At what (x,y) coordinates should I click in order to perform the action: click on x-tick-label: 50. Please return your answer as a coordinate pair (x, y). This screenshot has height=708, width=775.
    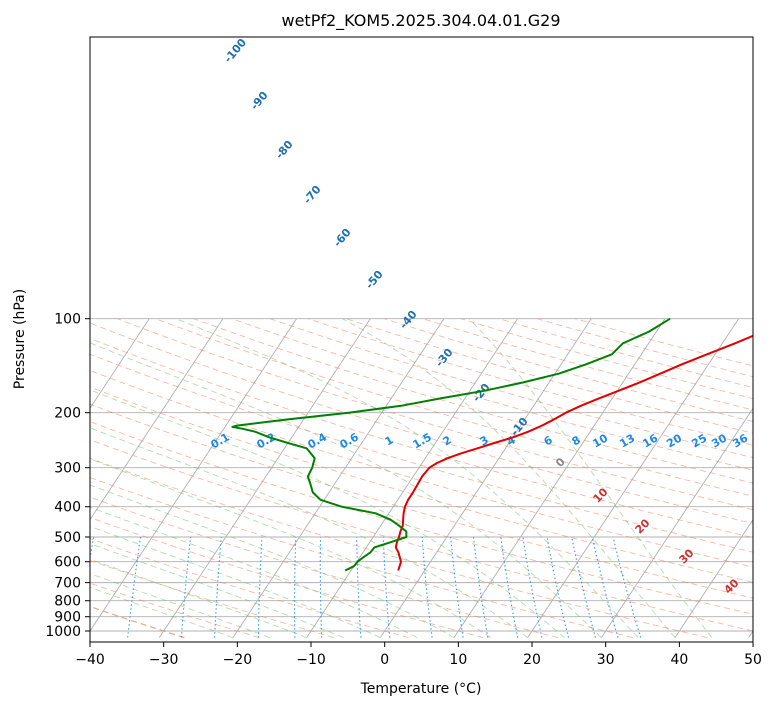
    Looking at the image, I should click on (753, 660).